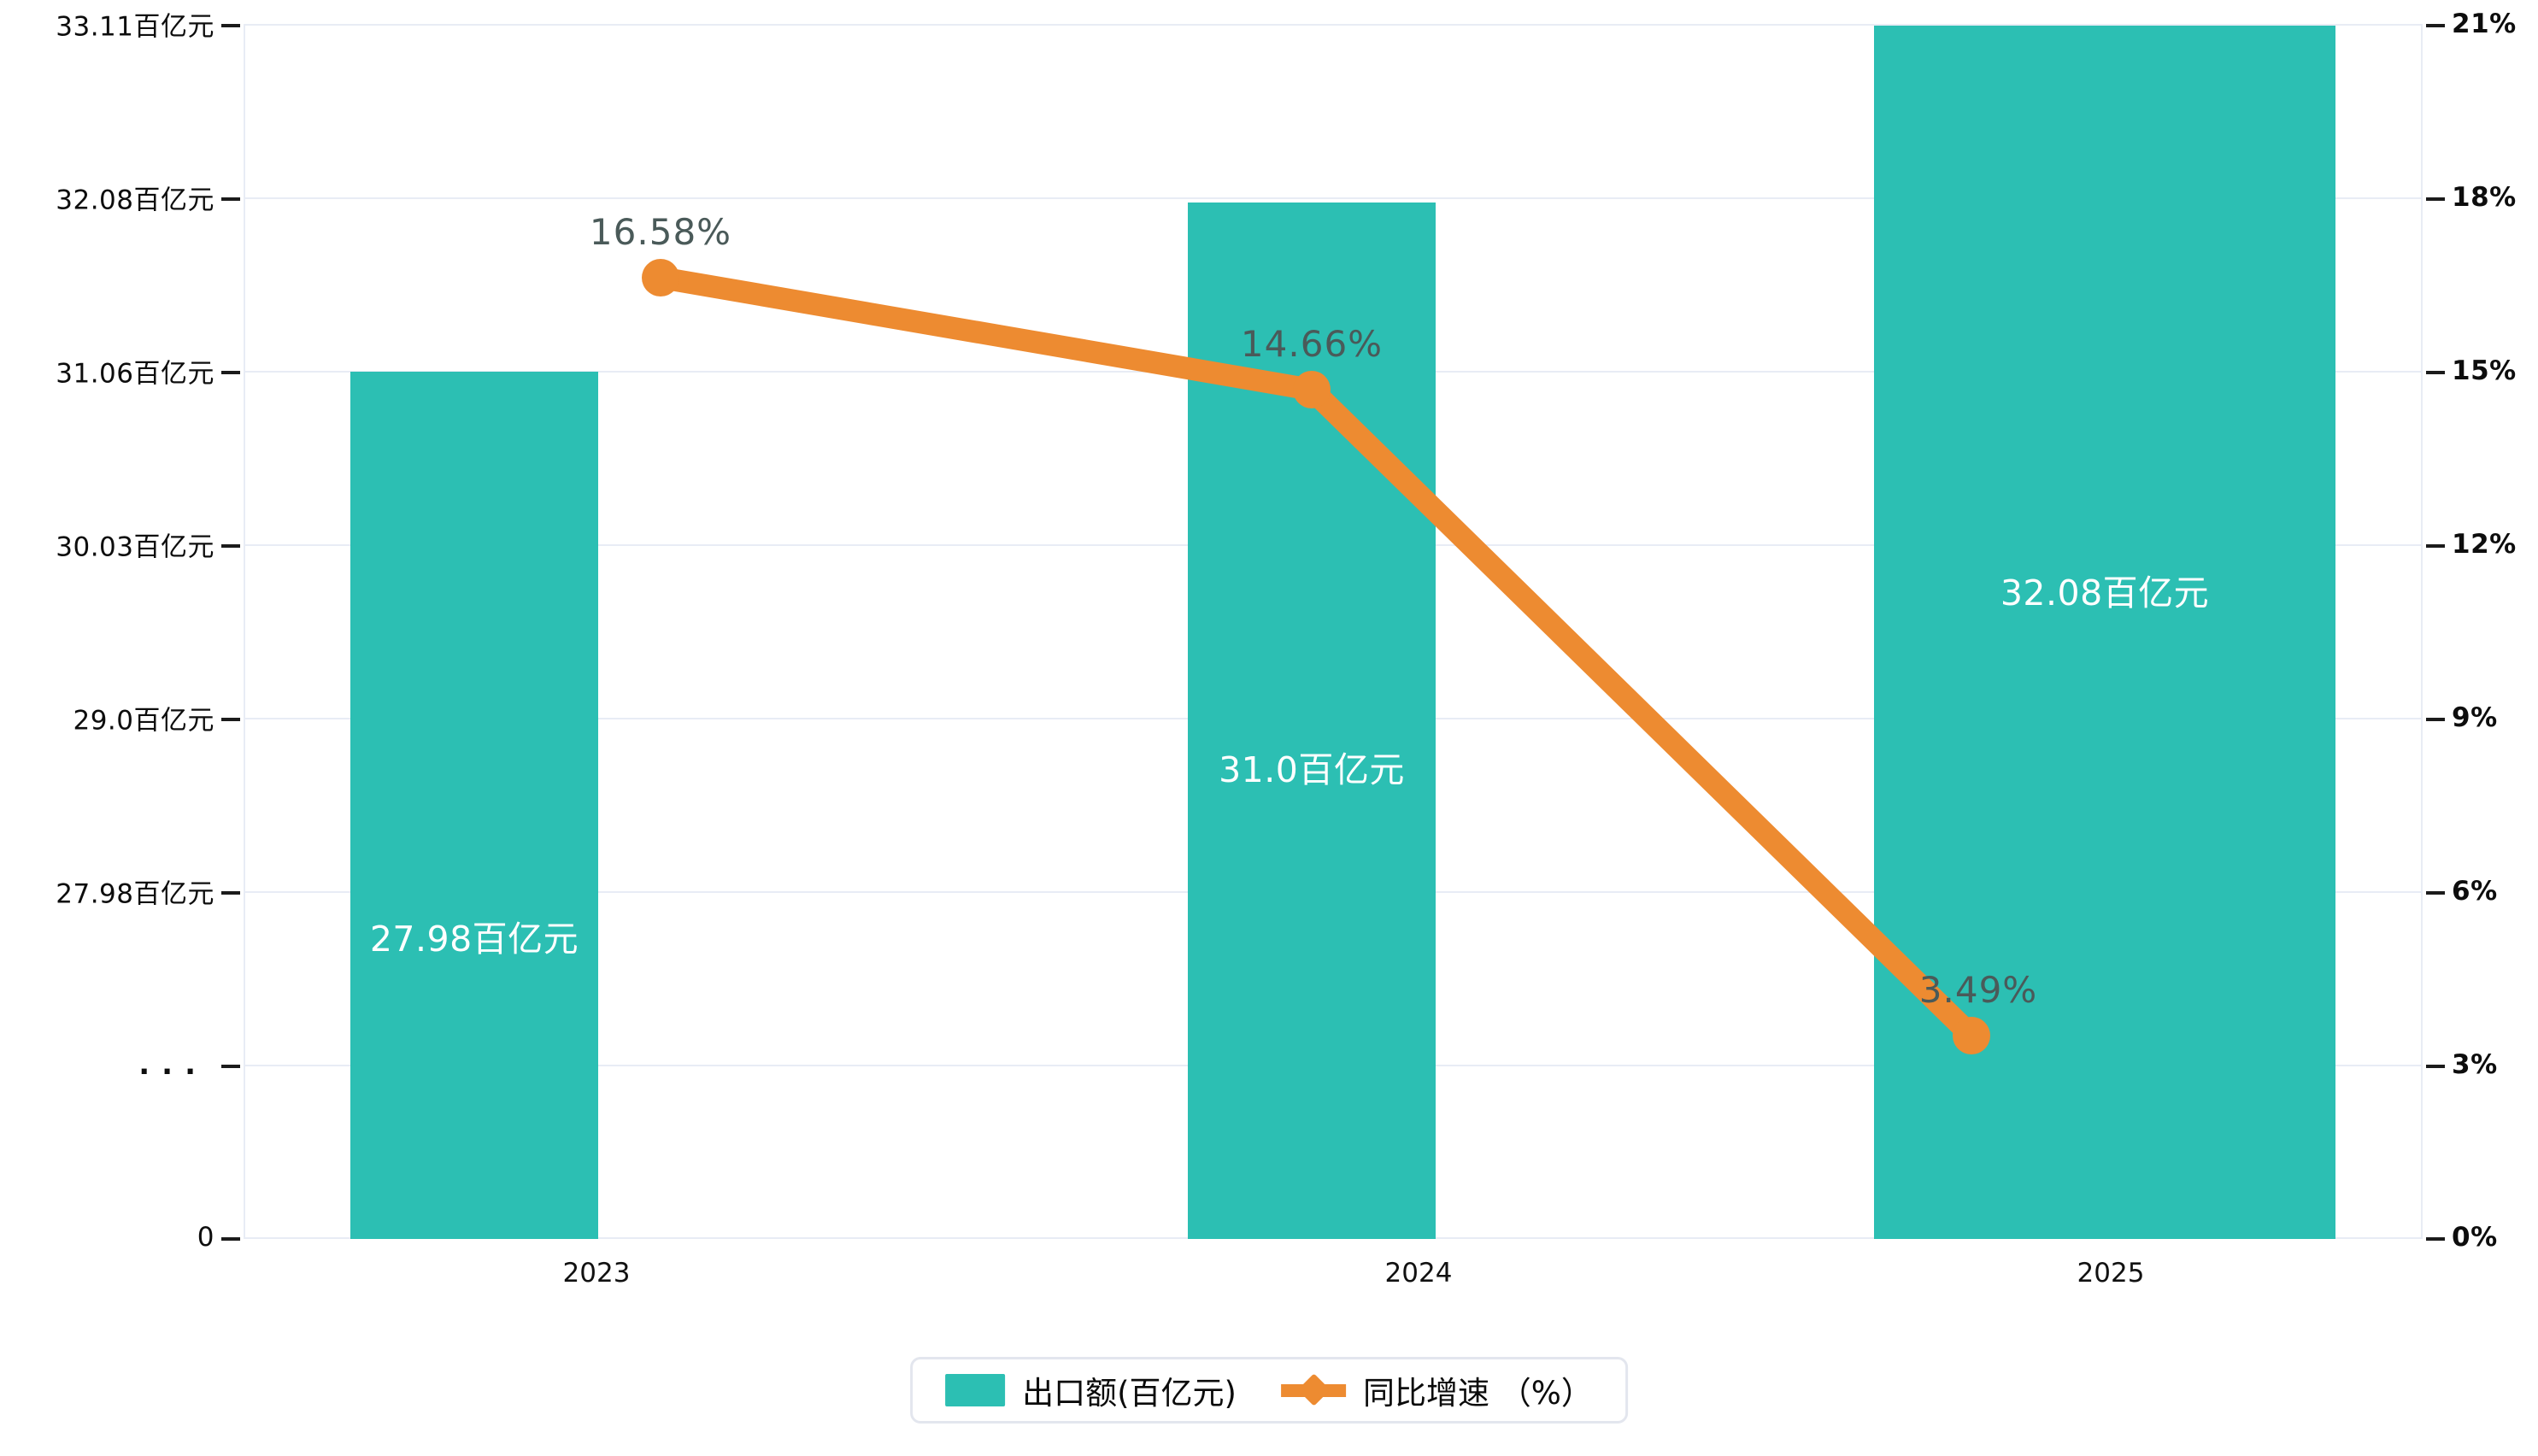 This screenshot has height=1456, width=2538. What do you see at coordinates (1978, 990) in the screenshot?
I see `line-value-label-2025: 3.49%` at bounding box center [1978, 990].